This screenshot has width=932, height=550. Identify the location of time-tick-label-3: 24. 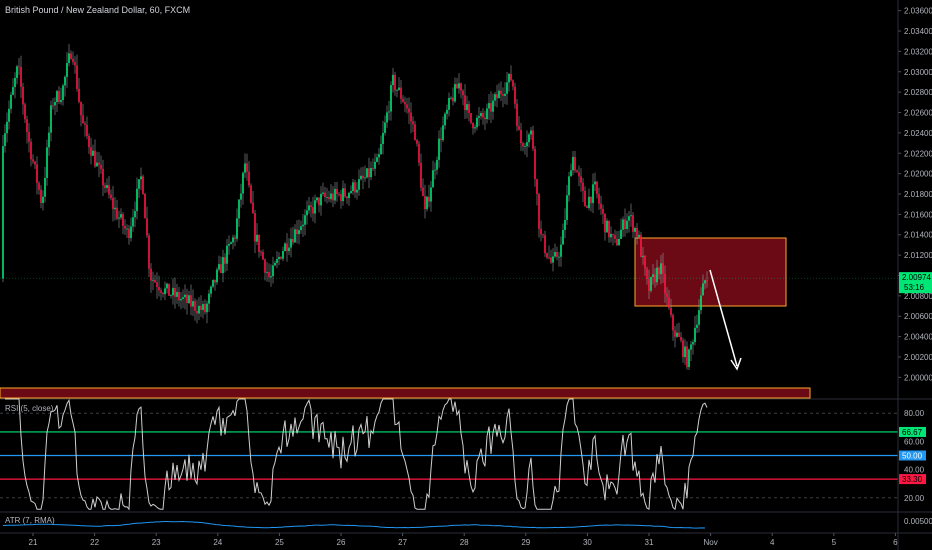
(217, 542).